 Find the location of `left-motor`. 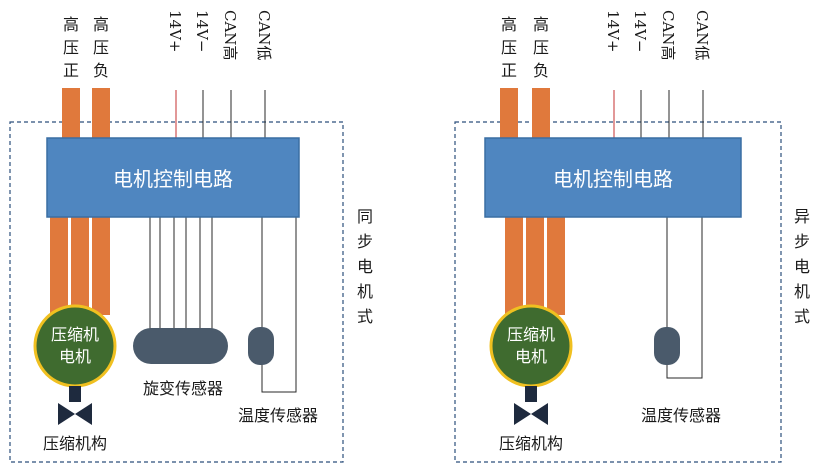

left-motor is located at coordinates (75, 346).